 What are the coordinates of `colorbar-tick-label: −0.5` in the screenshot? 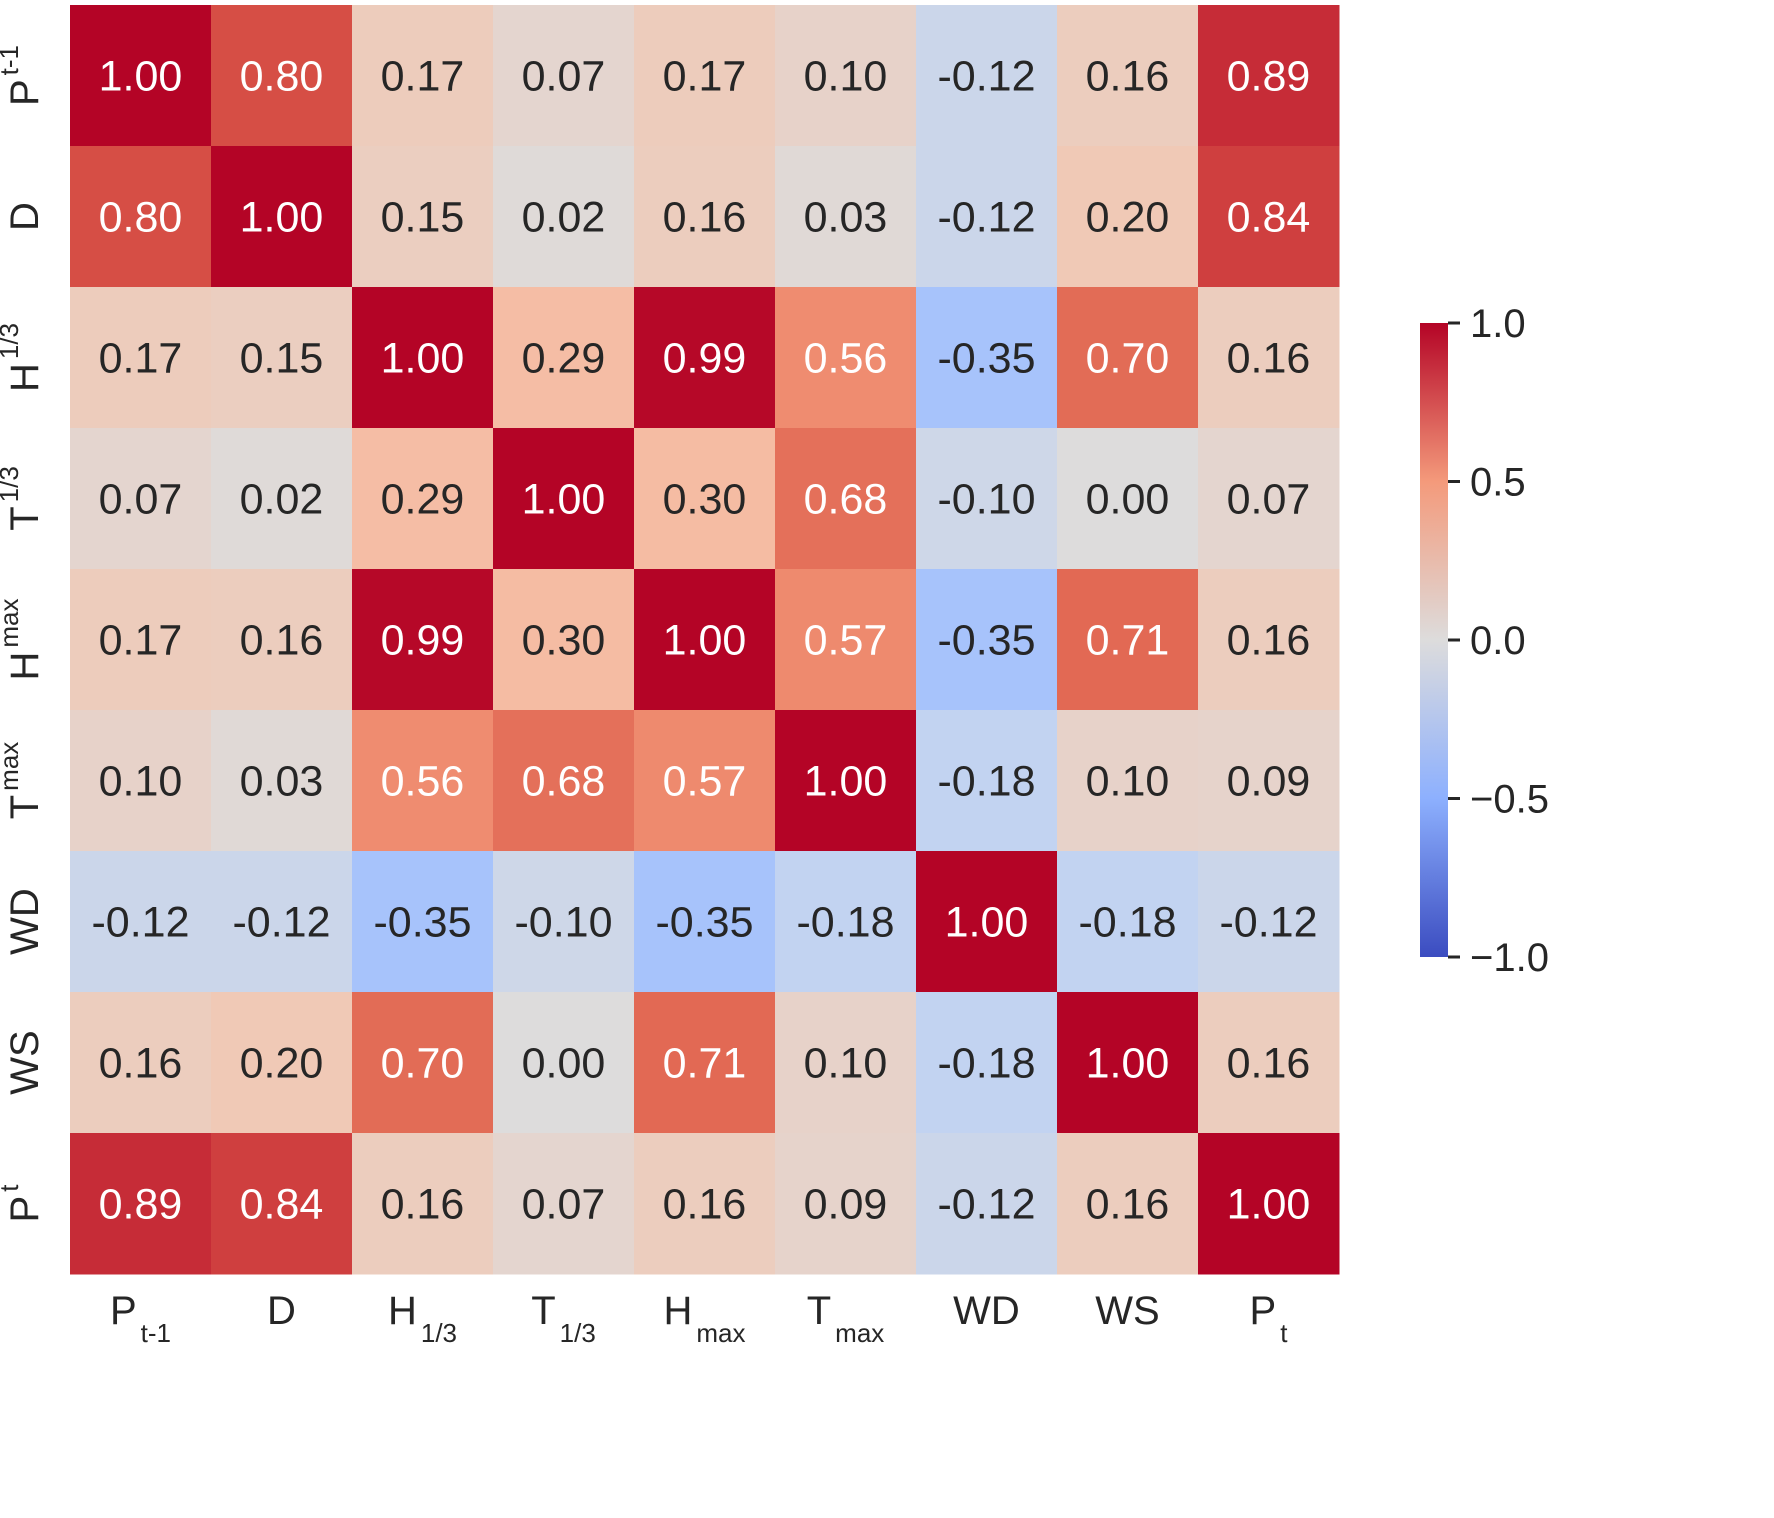 It's located at (1509, 800).